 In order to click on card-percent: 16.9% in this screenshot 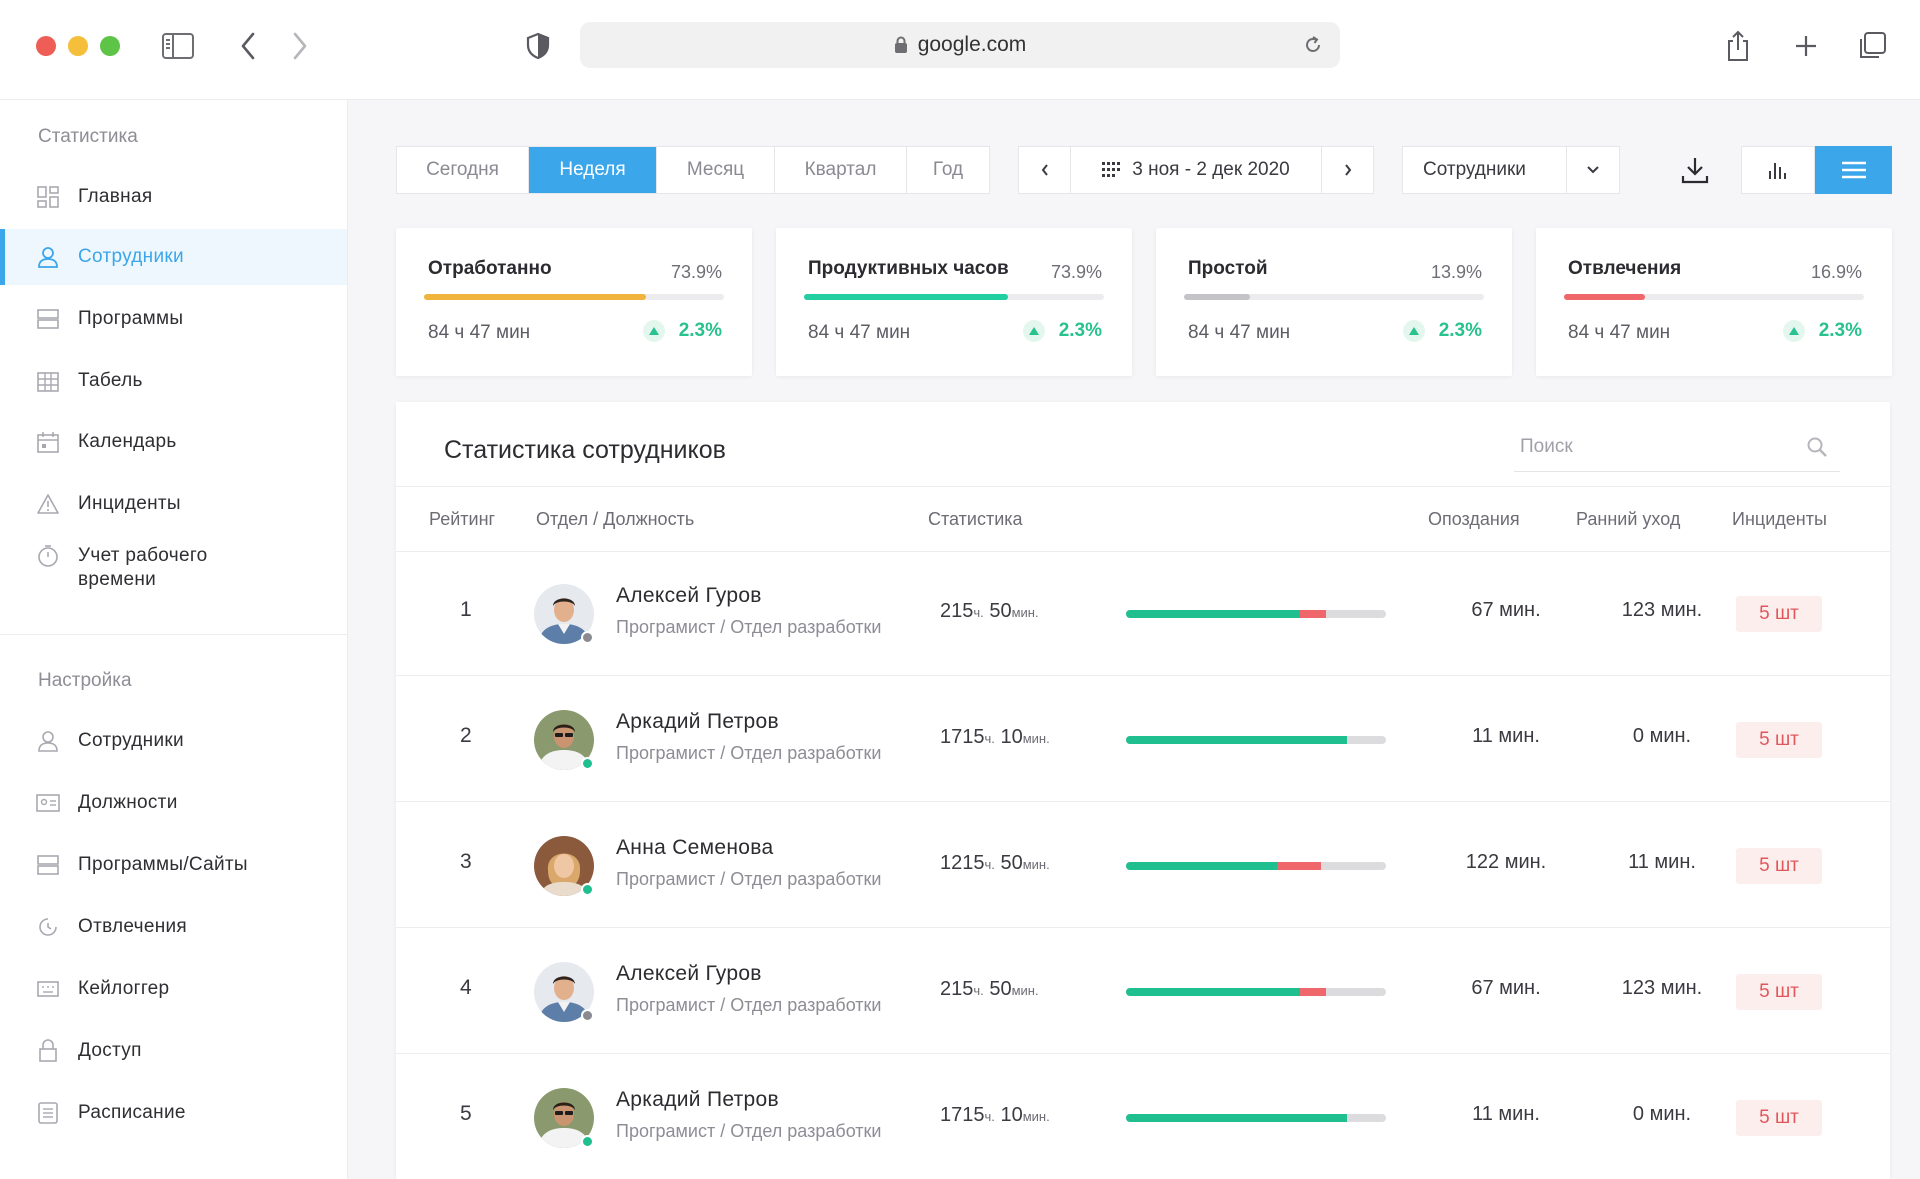, I will do `click(1836, 272)`.